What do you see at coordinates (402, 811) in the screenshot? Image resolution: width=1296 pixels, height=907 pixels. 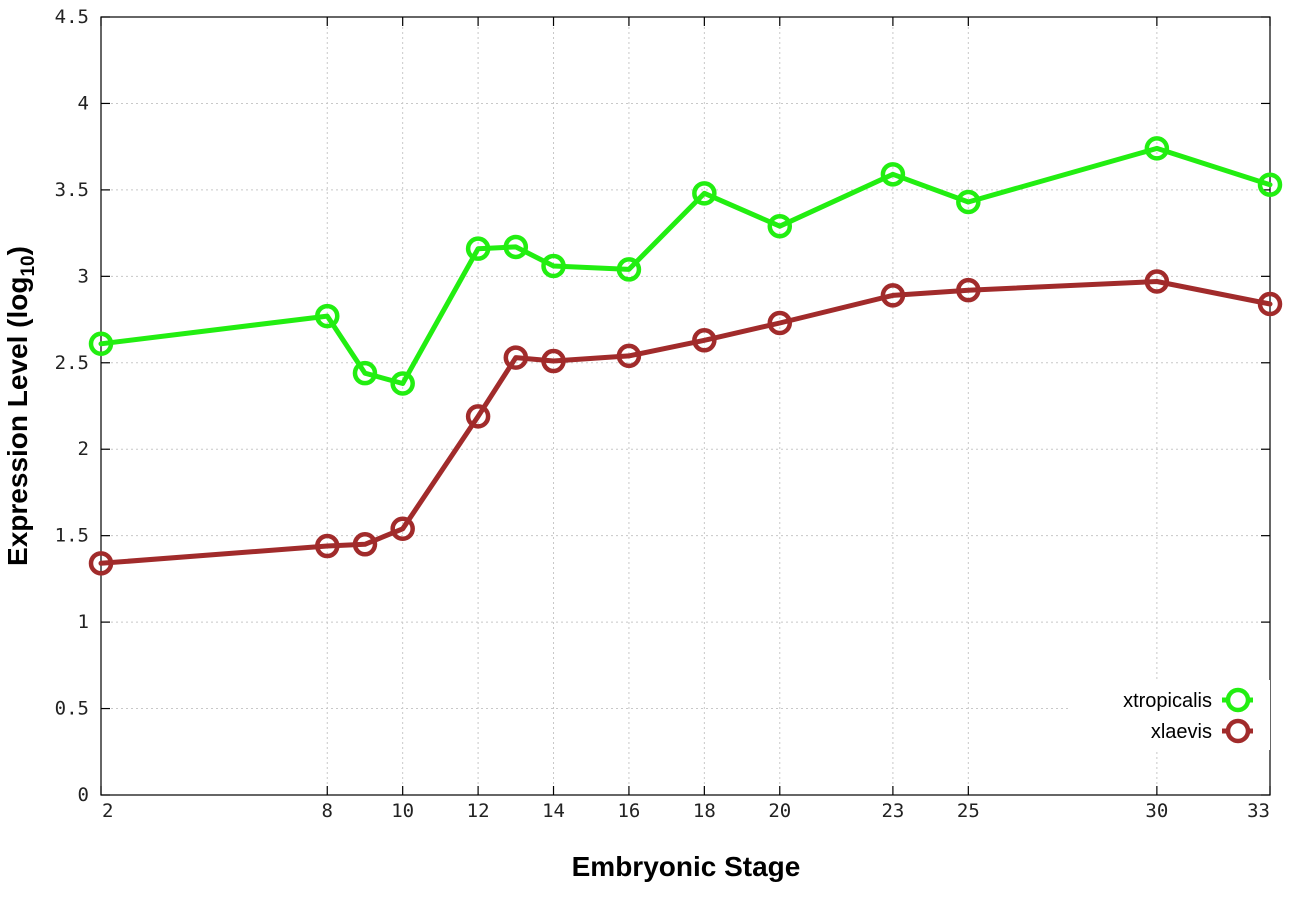 I see `x-tick-label: 10` at bounding box center [402, 811].